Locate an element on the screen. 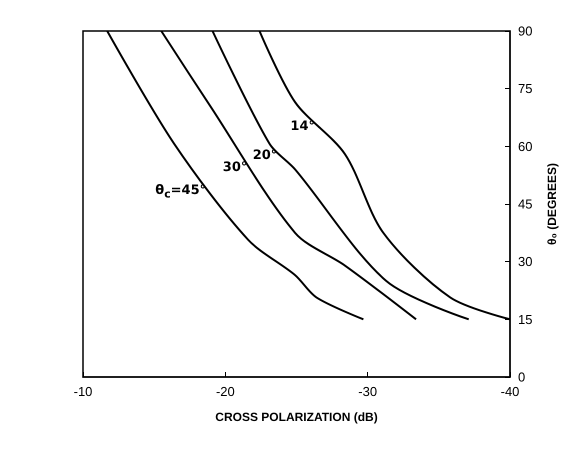 The width and height of the screenshot is (574, 466). series-label: 20° is located at coordinates (265, 156).